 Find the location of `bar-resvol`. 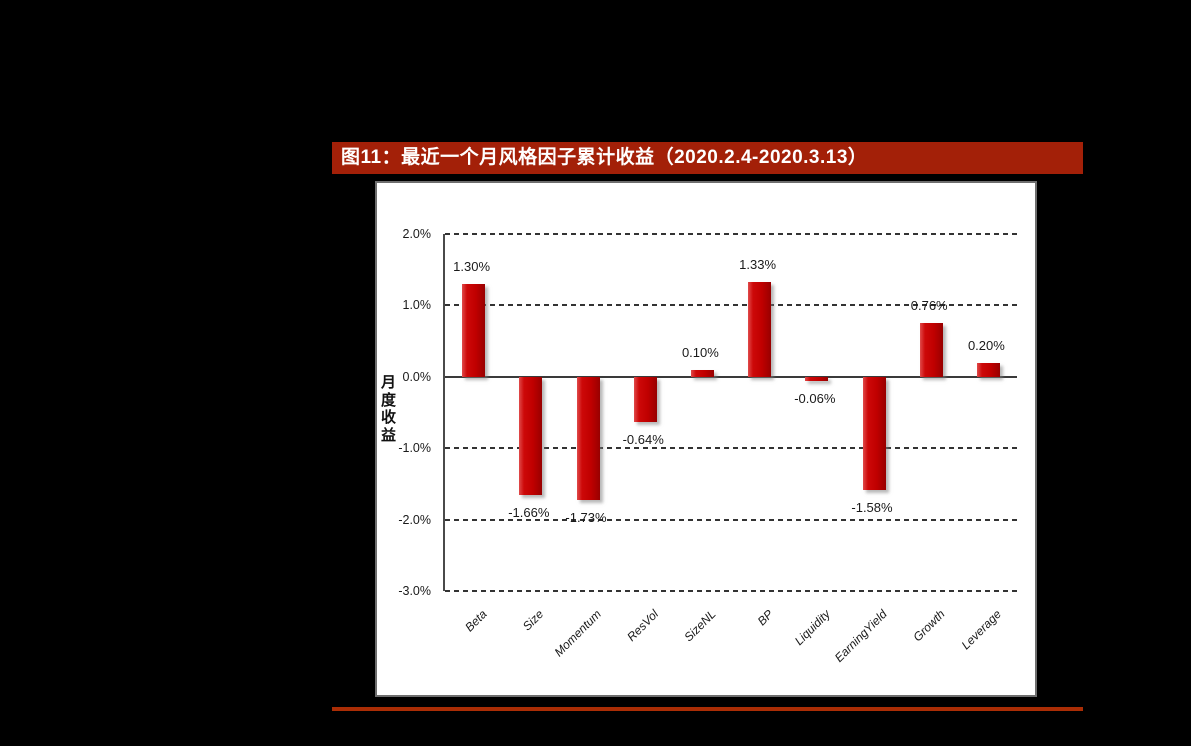

bar-resvol is located at coordinates (645, 399).